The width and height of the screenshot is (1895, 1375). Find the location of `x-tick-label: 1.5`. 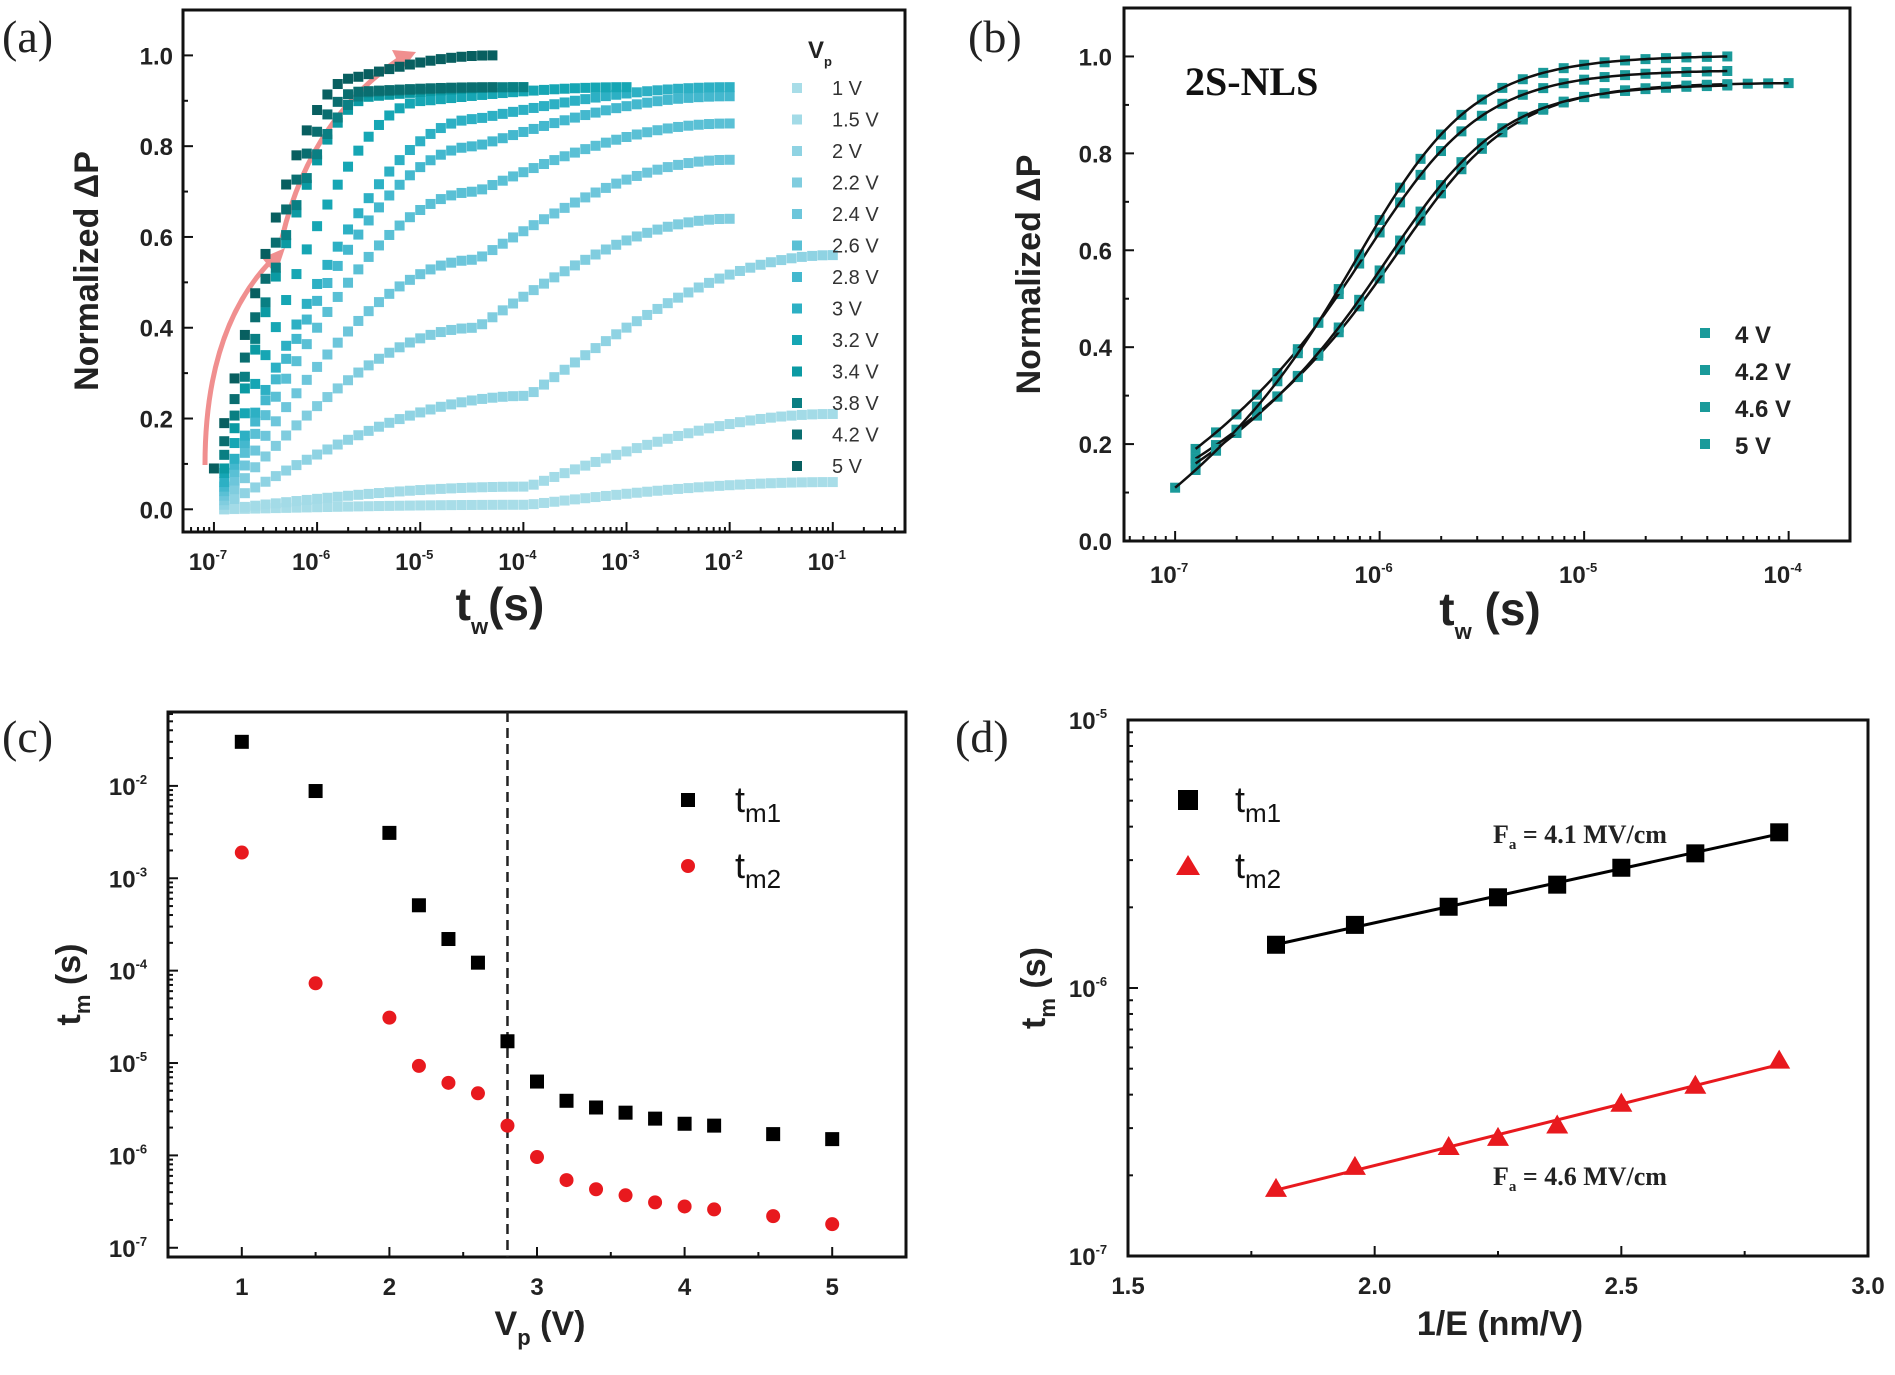

x-tick-label: 1.5 is located at coordinates (1127, 1286).